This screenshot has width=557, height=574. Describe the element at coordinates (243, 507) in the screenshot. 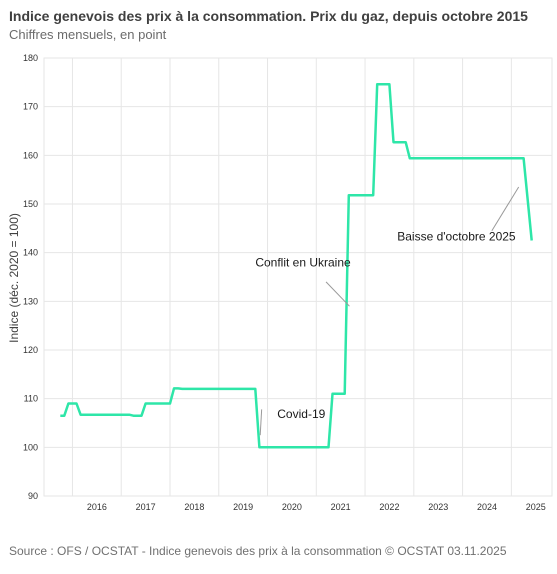

I see `x-tick-label: 2019` at that location.